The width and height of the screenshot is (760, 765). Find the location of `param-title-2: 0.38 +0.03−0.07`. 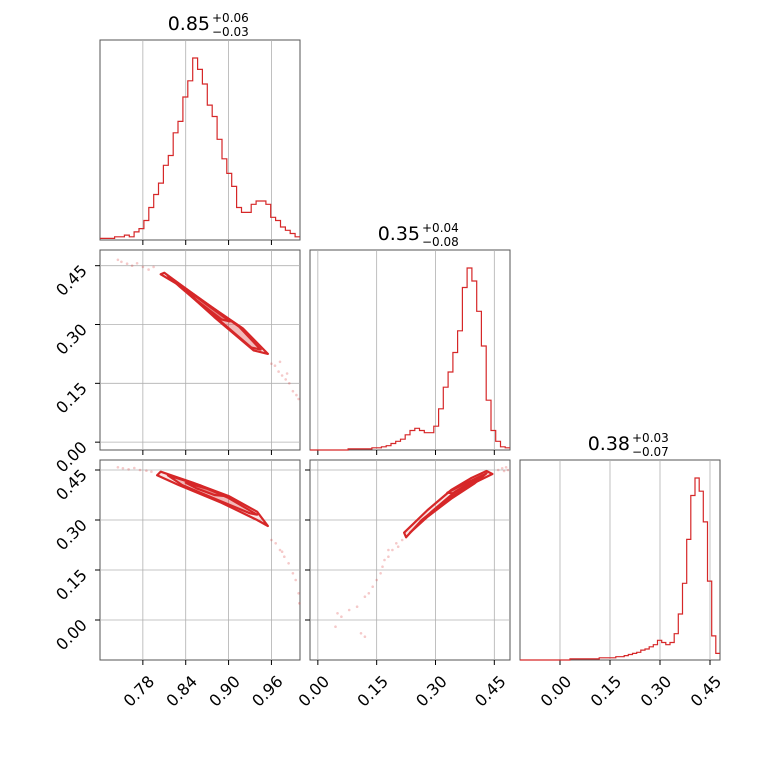

param-title-2: 0.38 +0.03−0.07 is located at coordinates (628, 445).